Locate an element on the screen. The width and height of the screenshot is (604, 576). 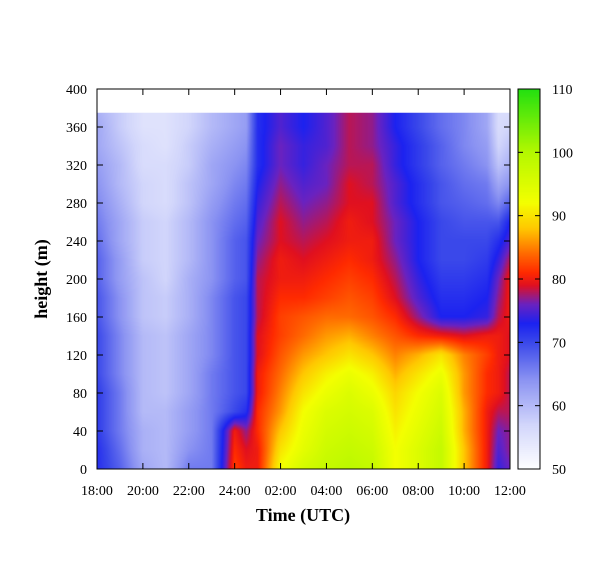
x-tick-label: 18:00 is located at coordinates (97, 491).